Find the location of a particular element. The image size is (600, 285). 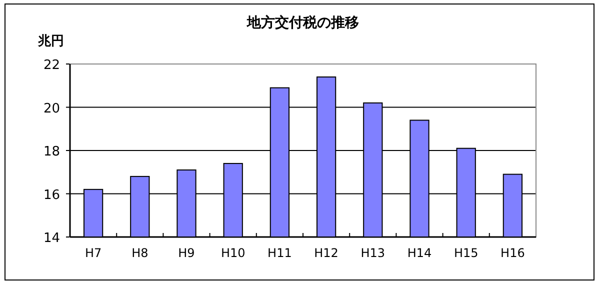

y-tick-label: 20 is located at coordinates (51, 108).